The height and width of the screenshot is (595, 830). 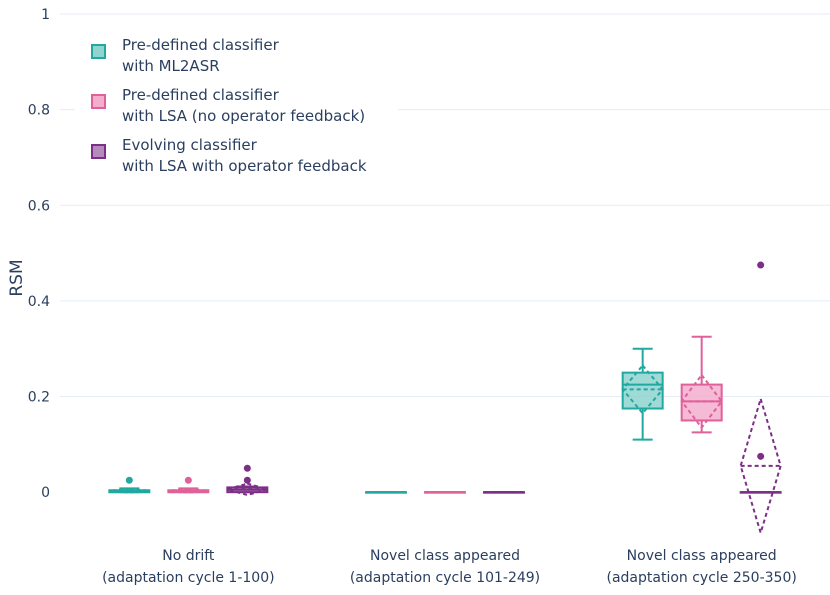 What do you see at coordinates (201, 55) in the screenshot?
I see `legend-label: Pre-defined classifier with ML2ASR` at bounding box center [201, 55].